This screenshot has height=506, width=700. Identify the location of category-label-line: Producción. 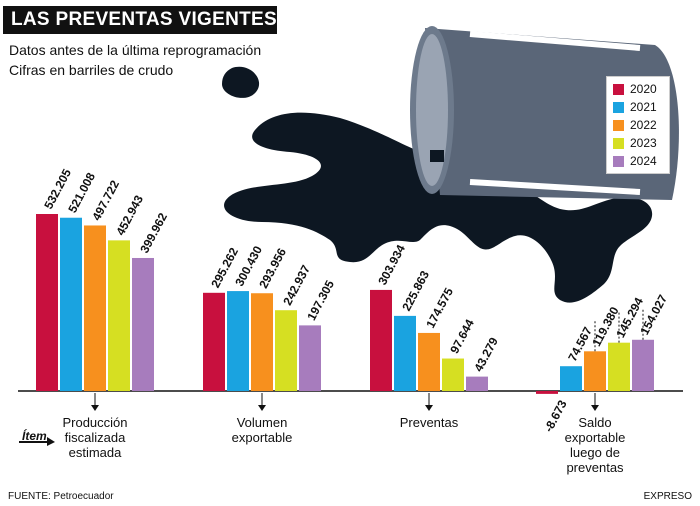
(95, 422).